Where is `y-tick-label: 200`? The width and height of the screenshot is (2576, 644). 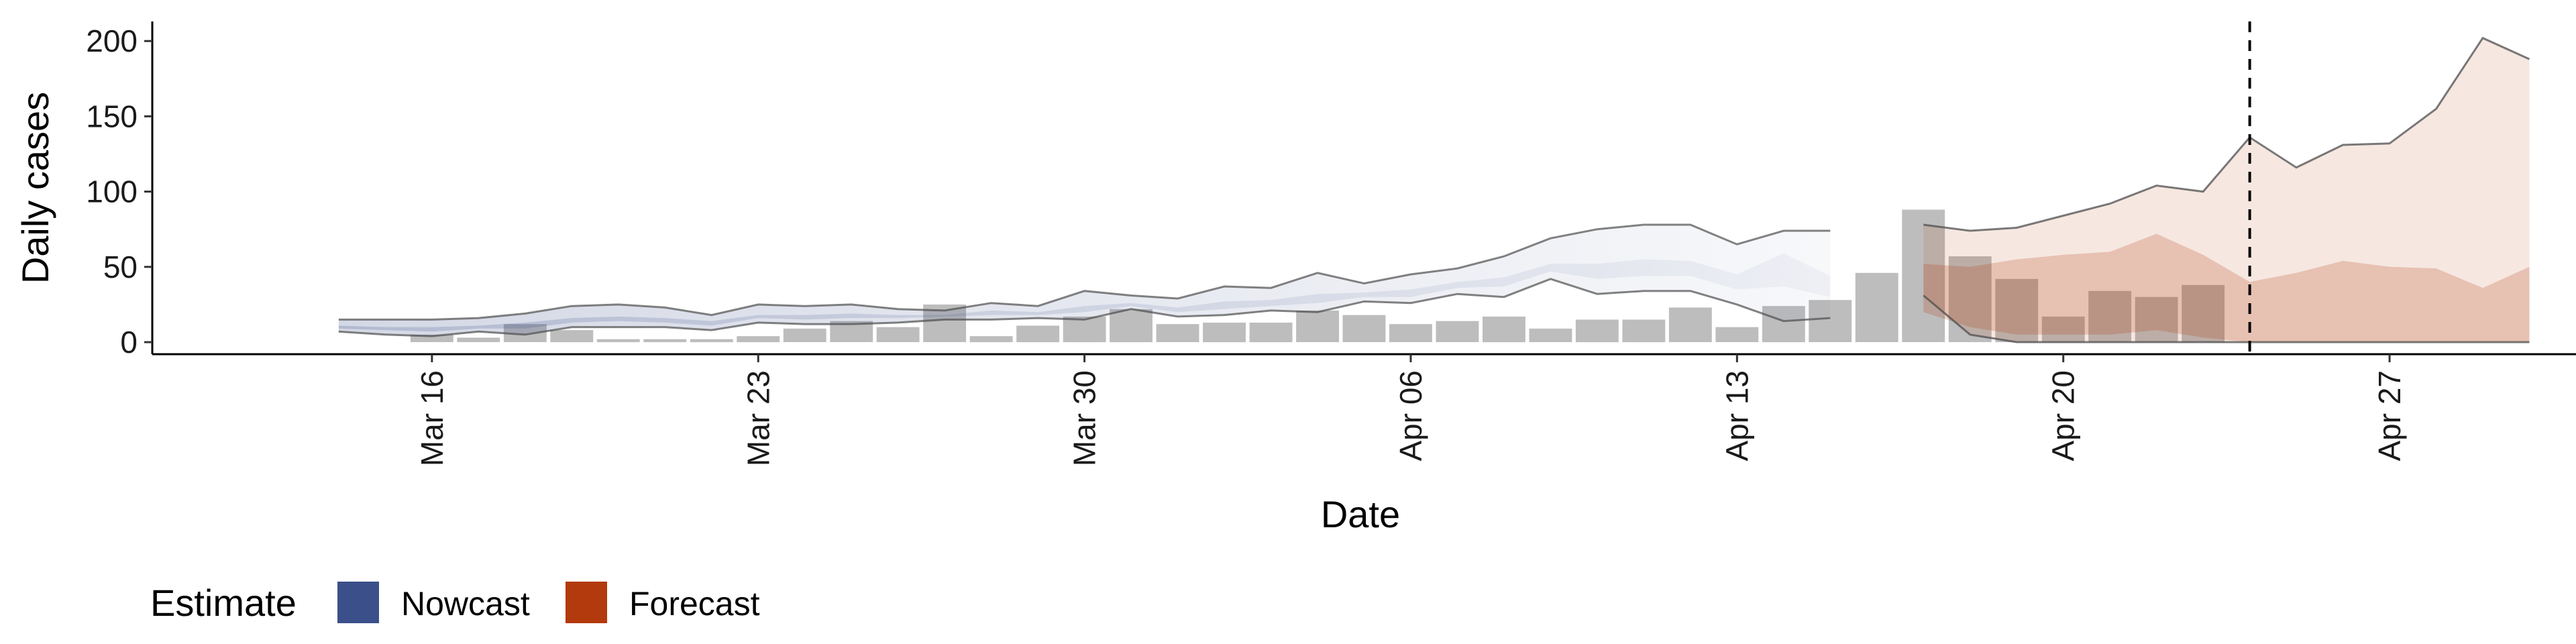
y-tick-label: 200 is located at coordinates (112, 40).